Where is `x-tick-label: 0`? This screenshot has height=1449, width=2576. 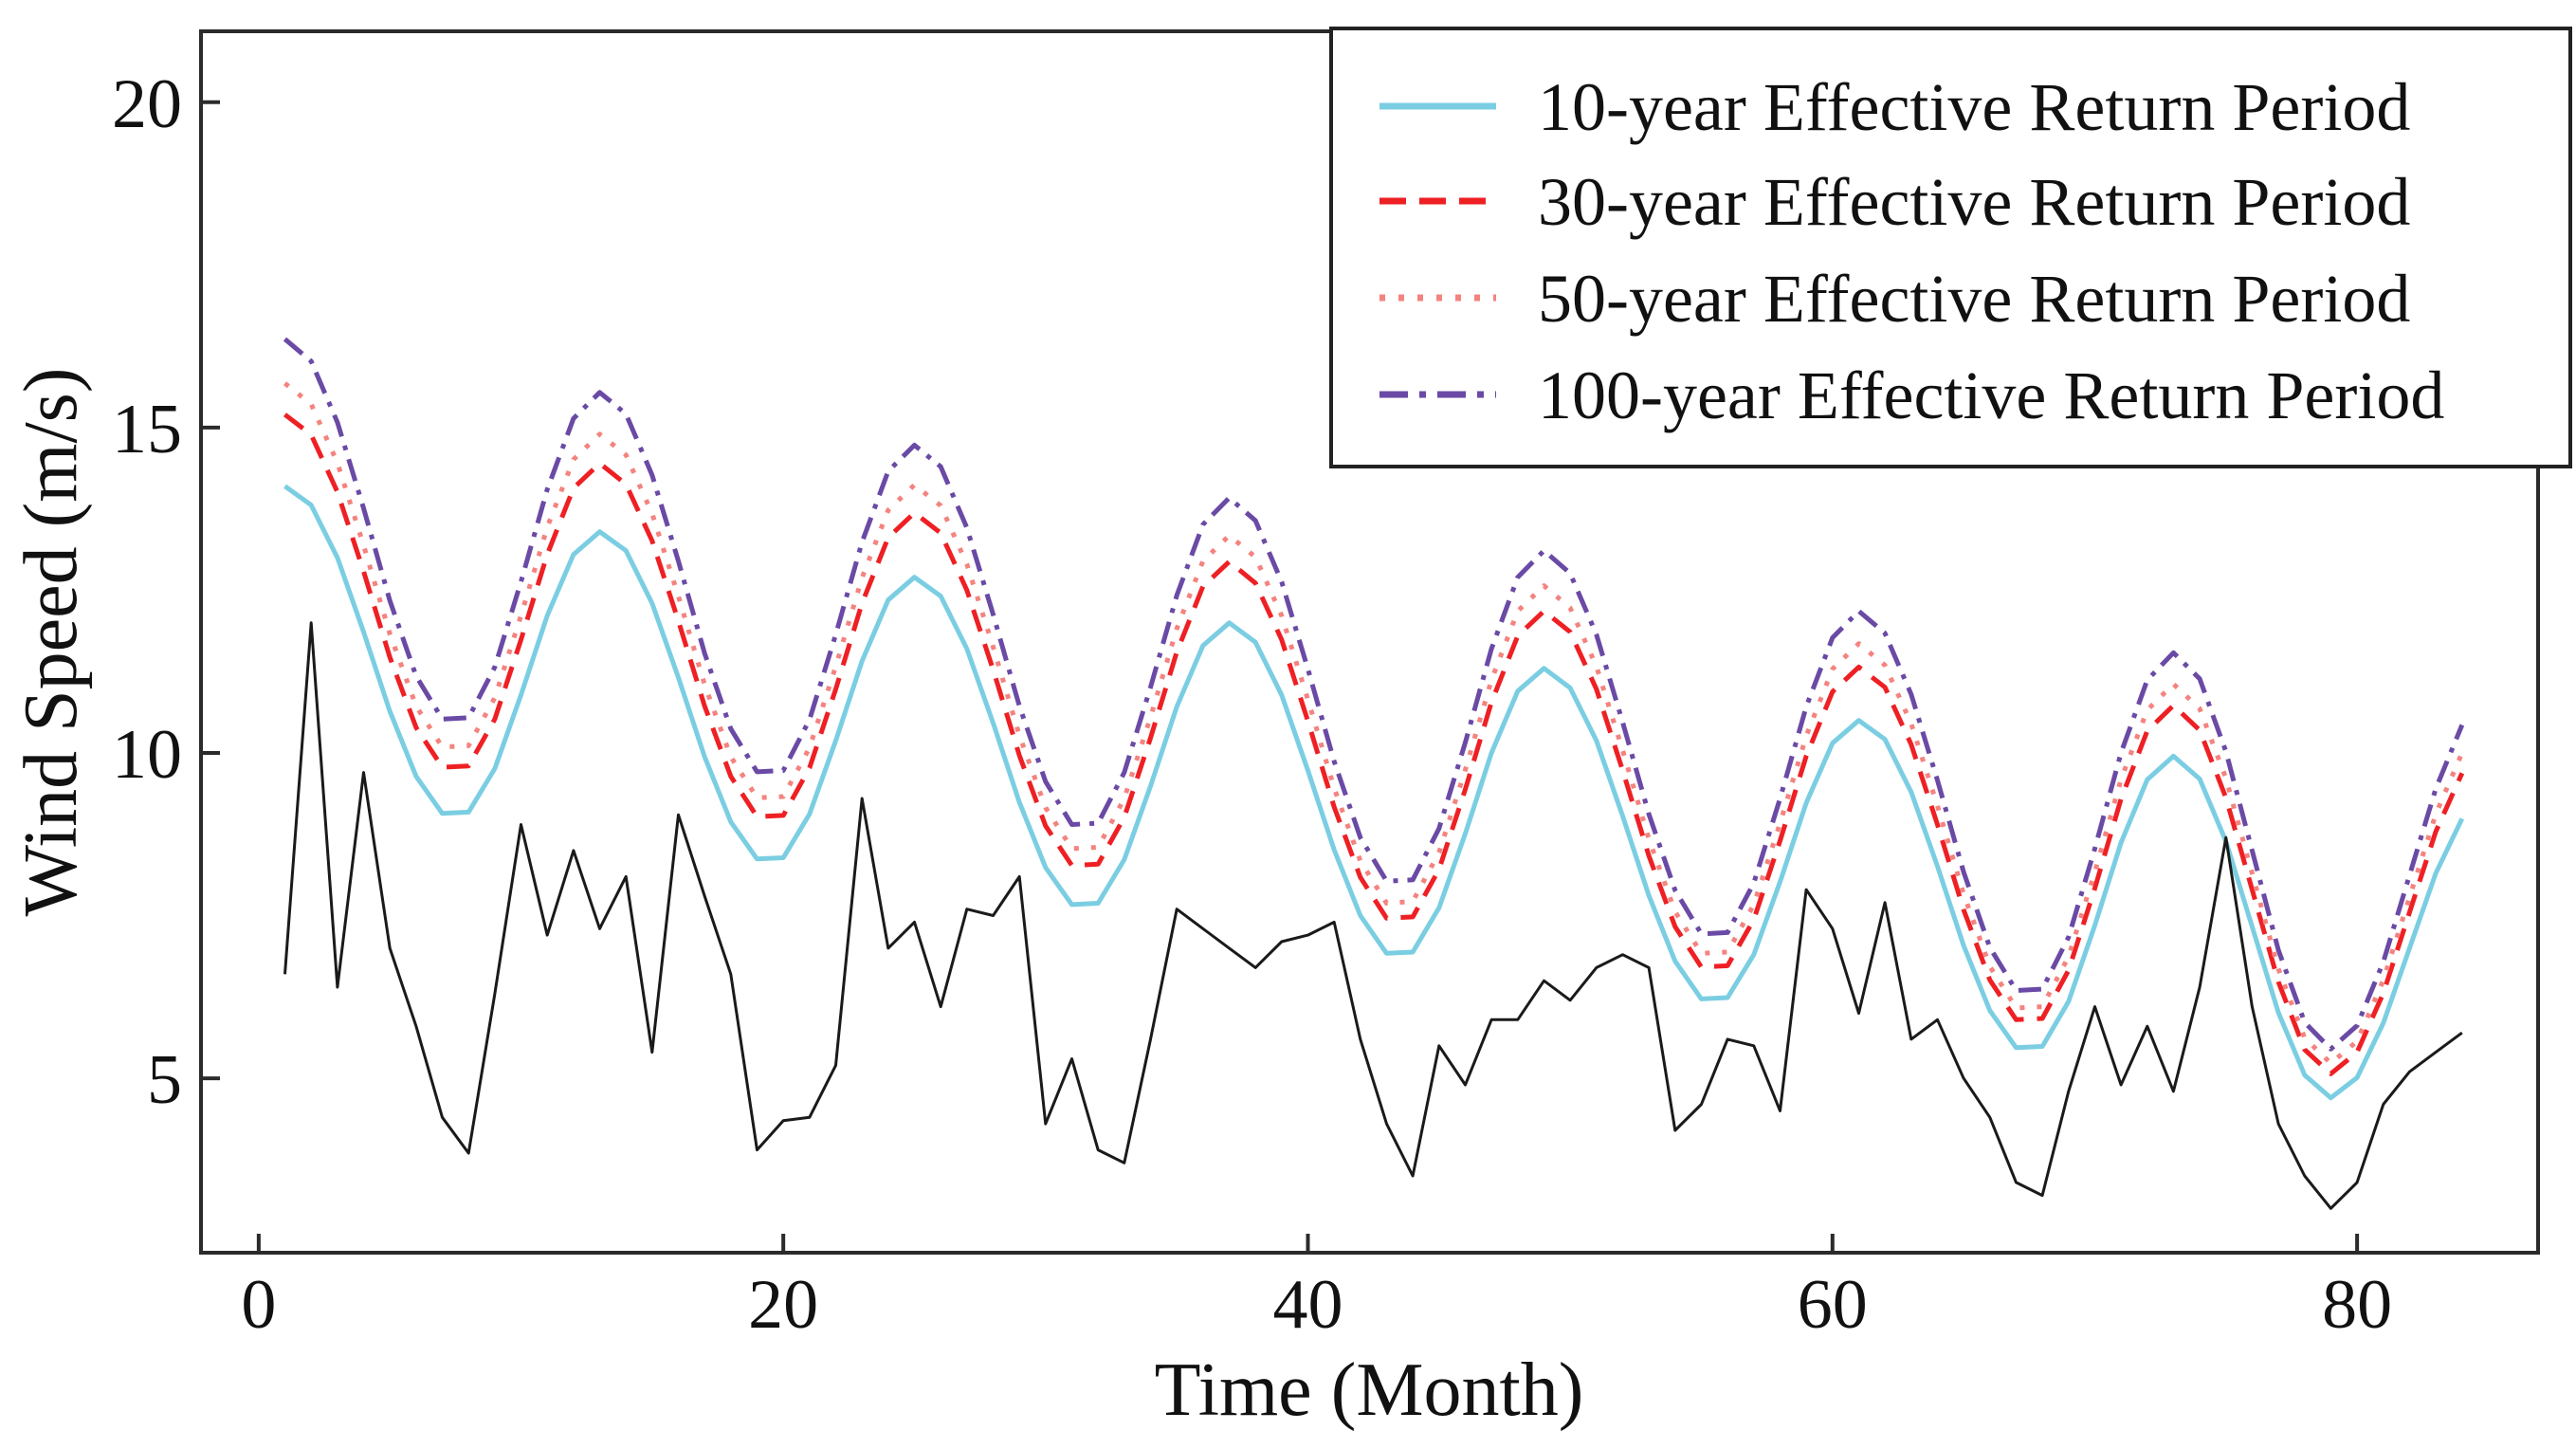 x-tick-label: 0 is located at coordinates (258, 1305).